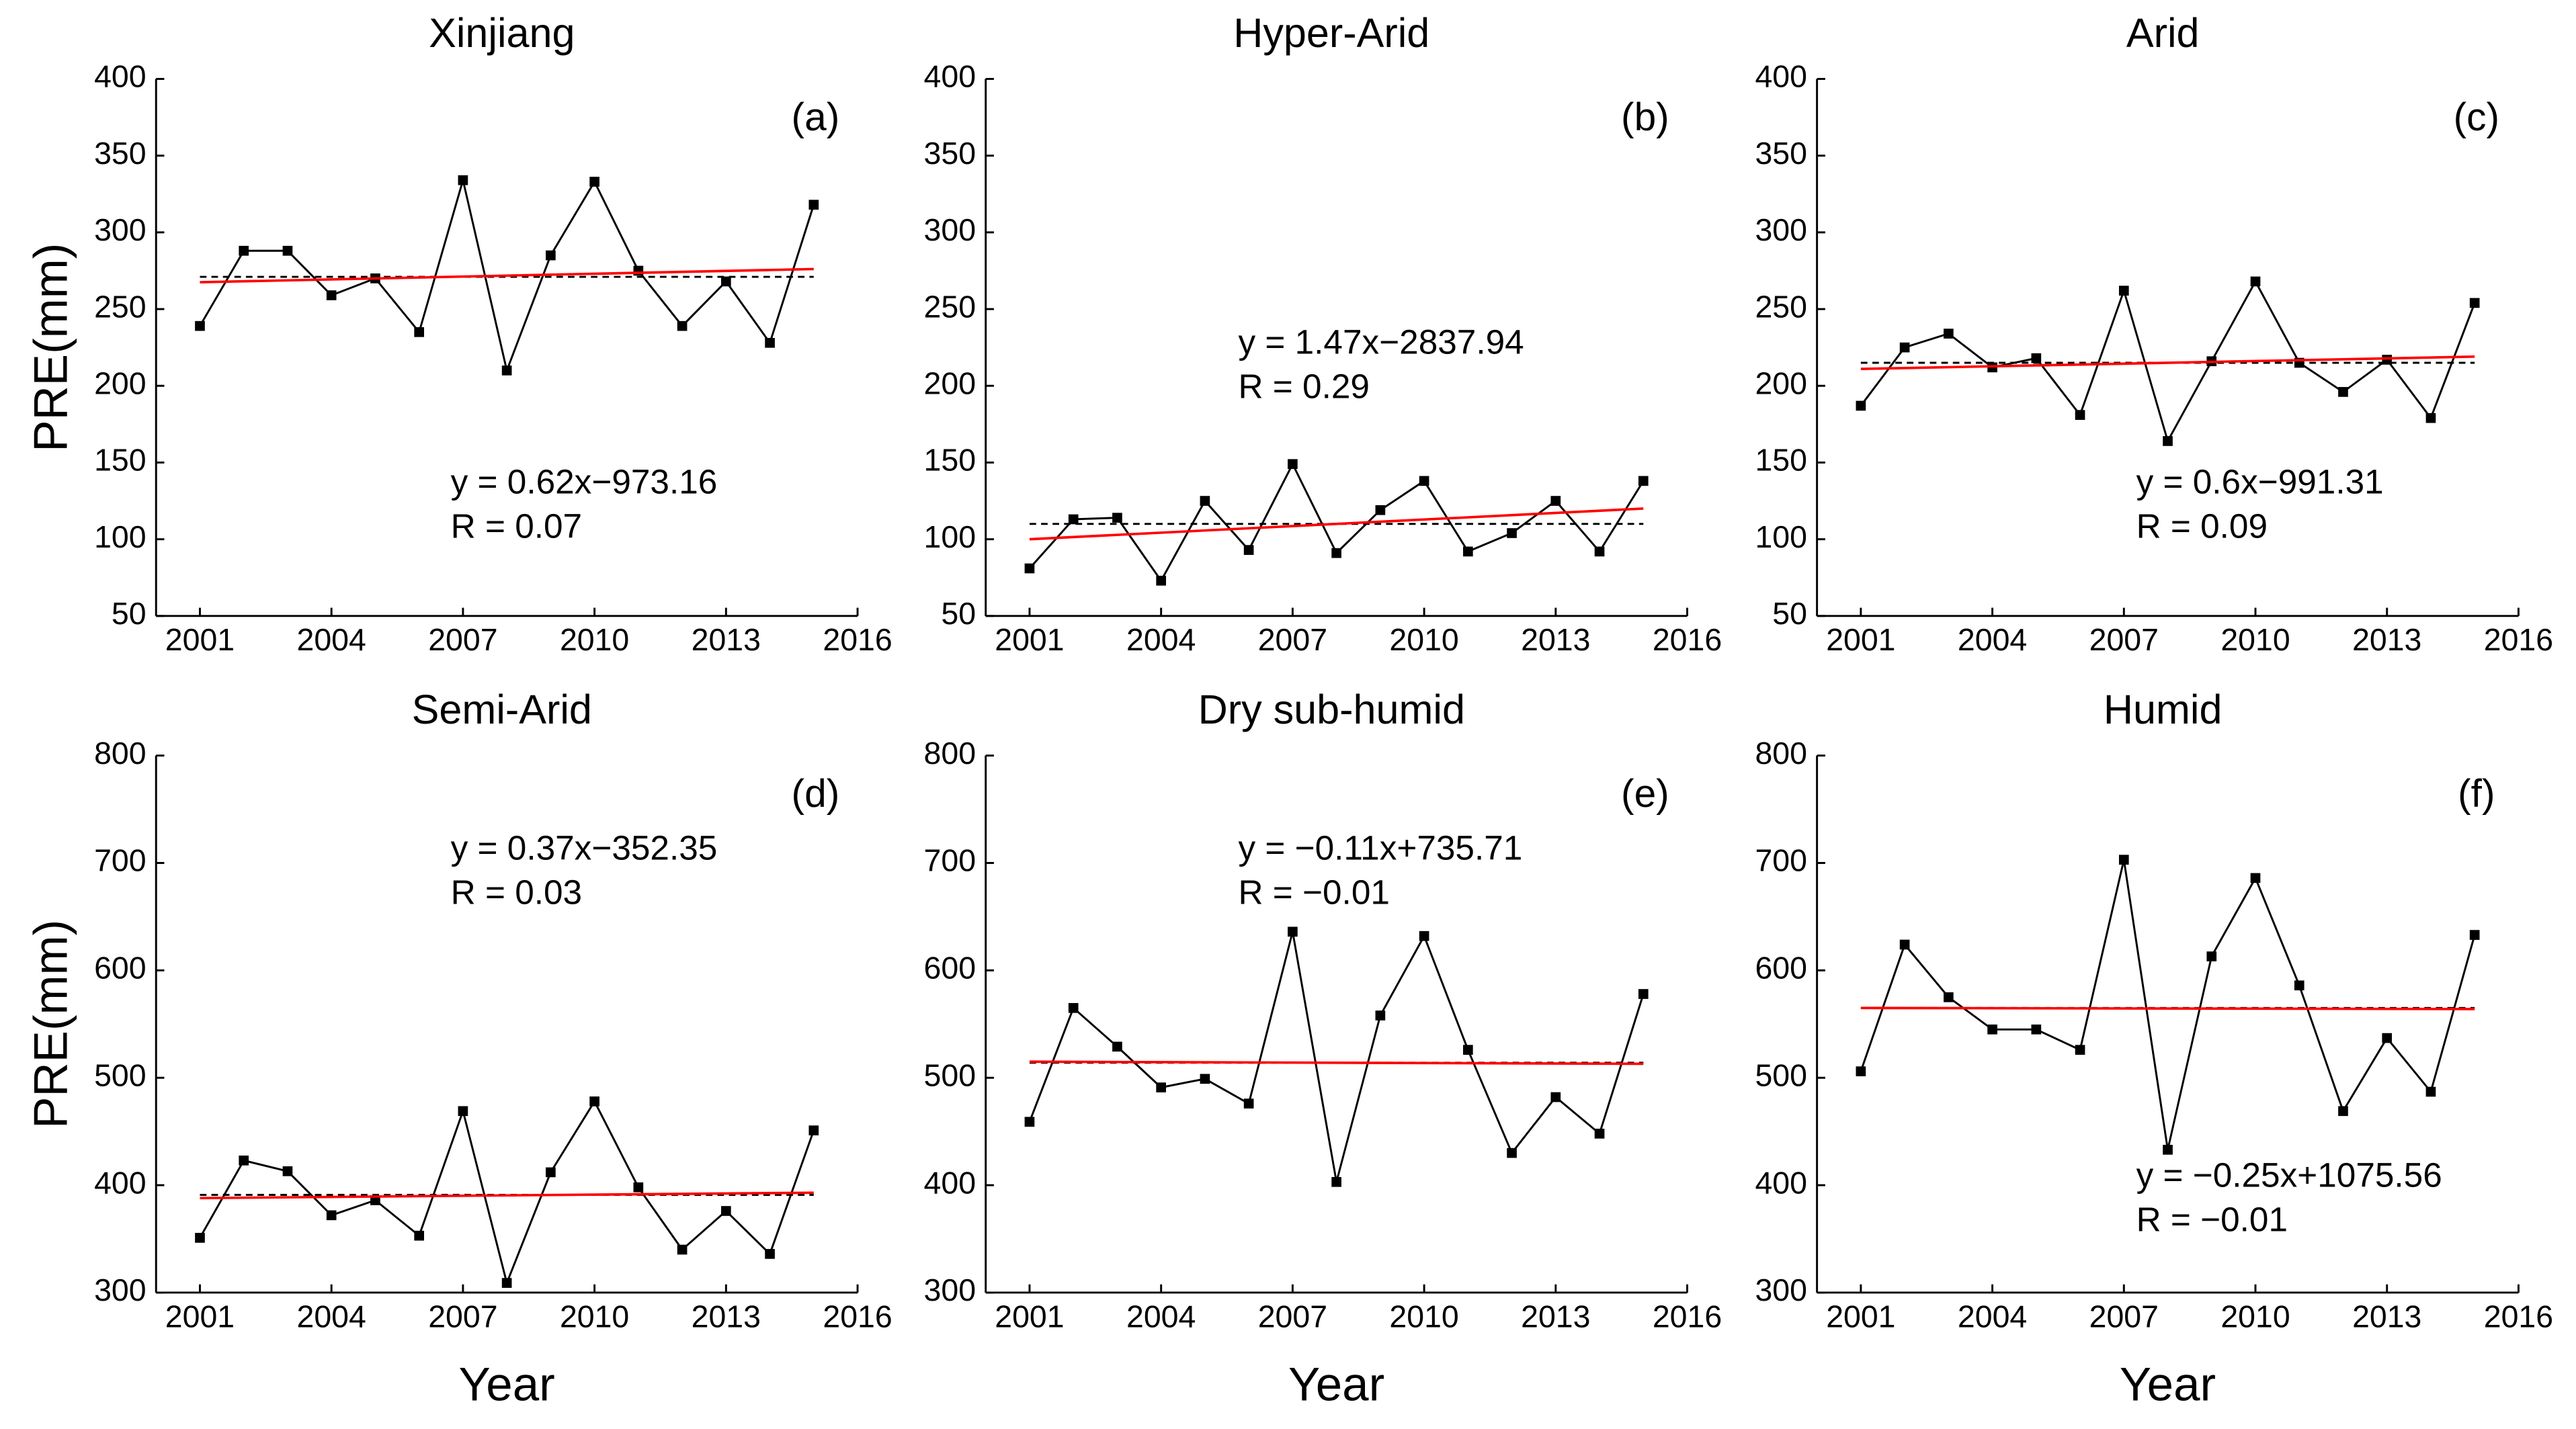  I want to click on y-tick-label: 500, so click(950, 1074).